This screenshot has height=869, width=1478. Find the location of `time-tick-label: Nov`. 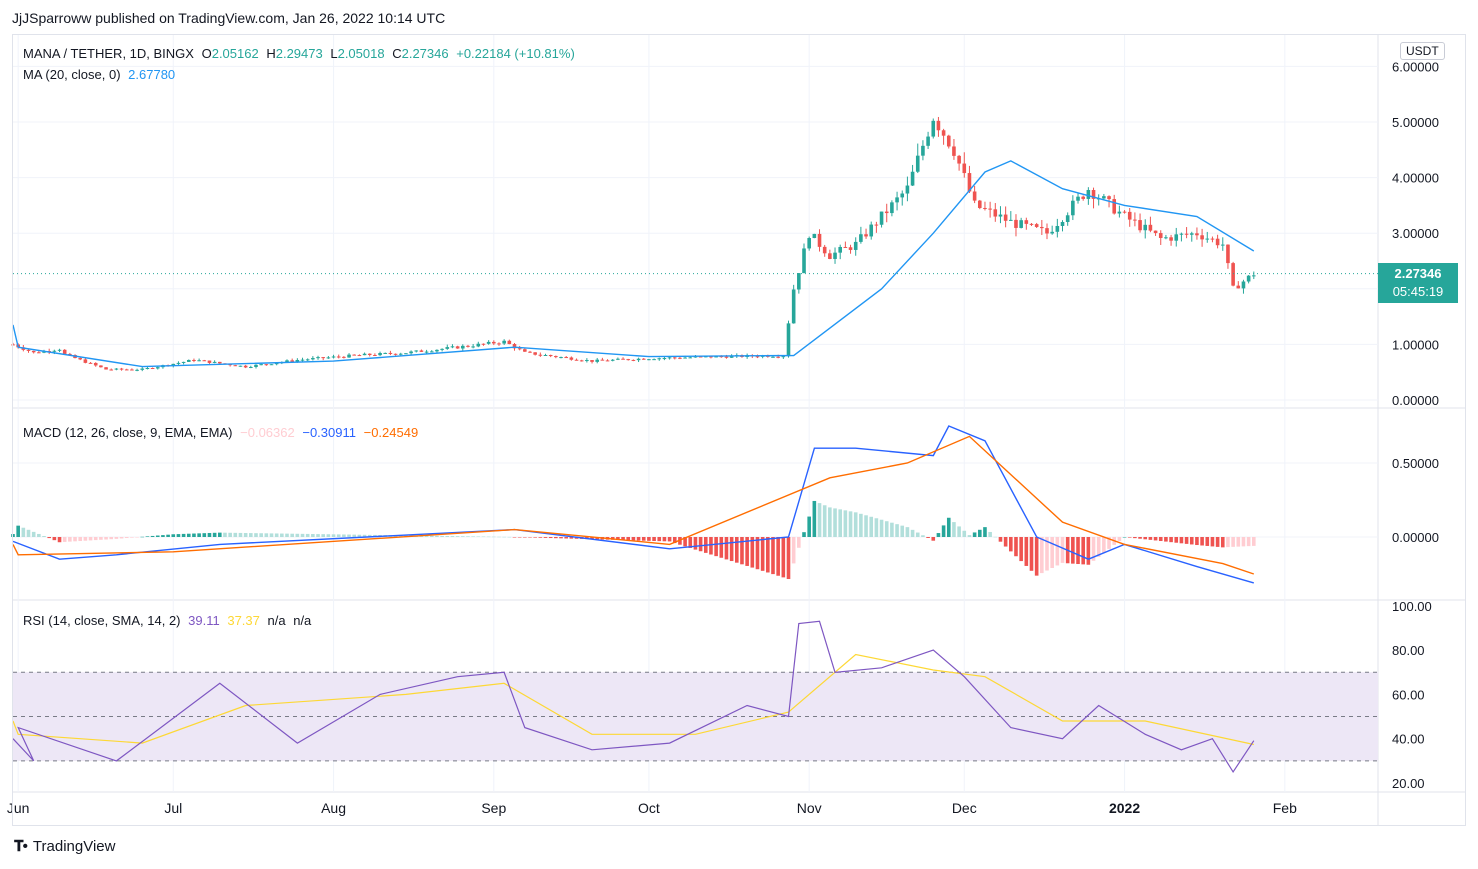

time-tick-label: Nov is located at coordinates (809, 808).